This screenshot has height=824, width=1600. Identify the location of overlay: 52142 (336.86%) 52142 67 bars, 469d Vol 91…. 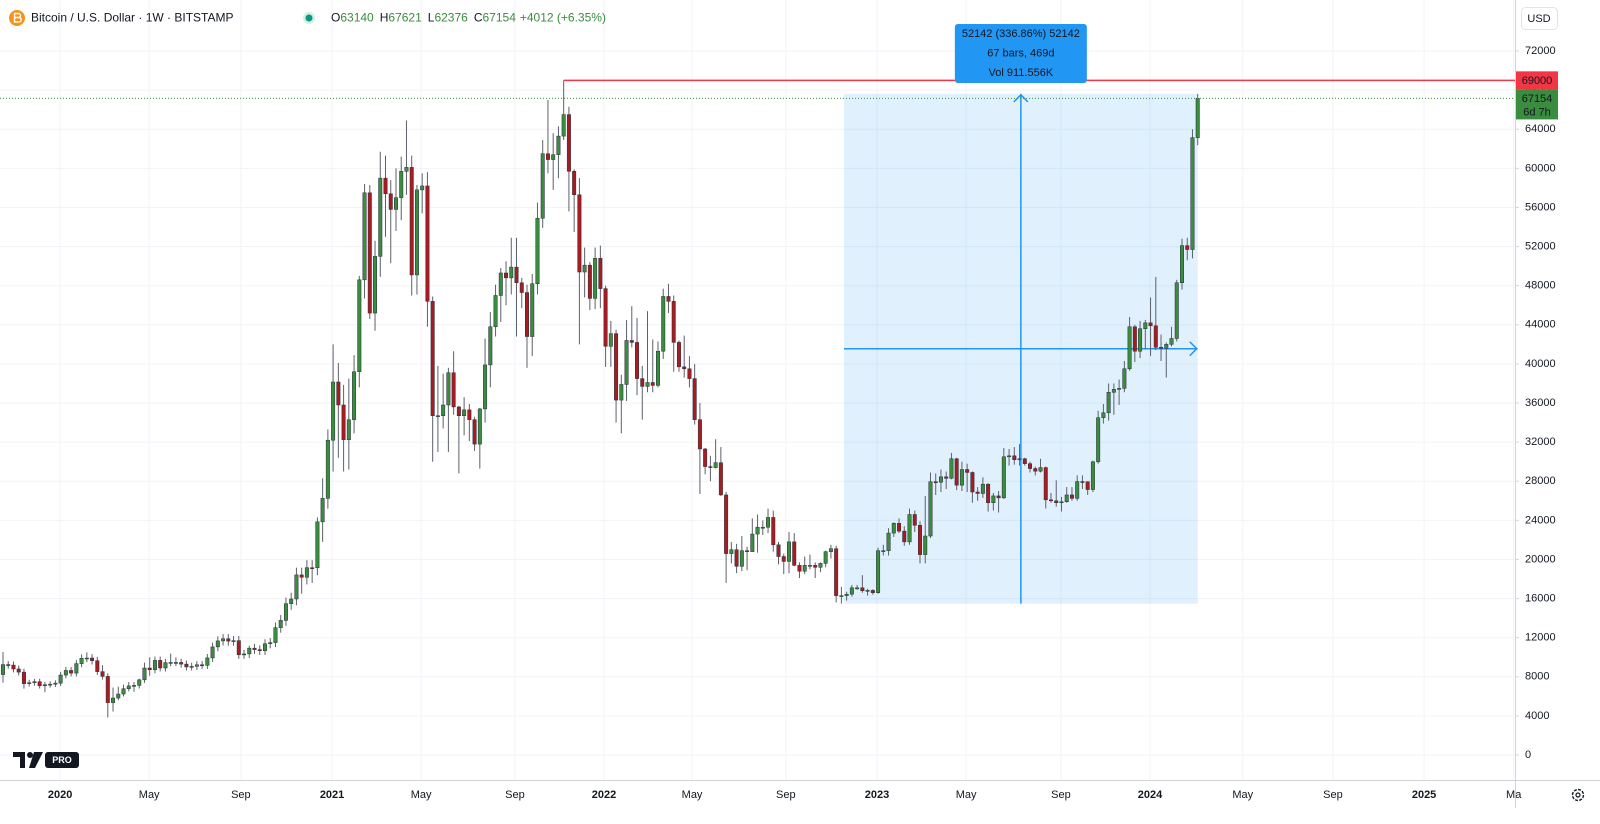
(757, 61).